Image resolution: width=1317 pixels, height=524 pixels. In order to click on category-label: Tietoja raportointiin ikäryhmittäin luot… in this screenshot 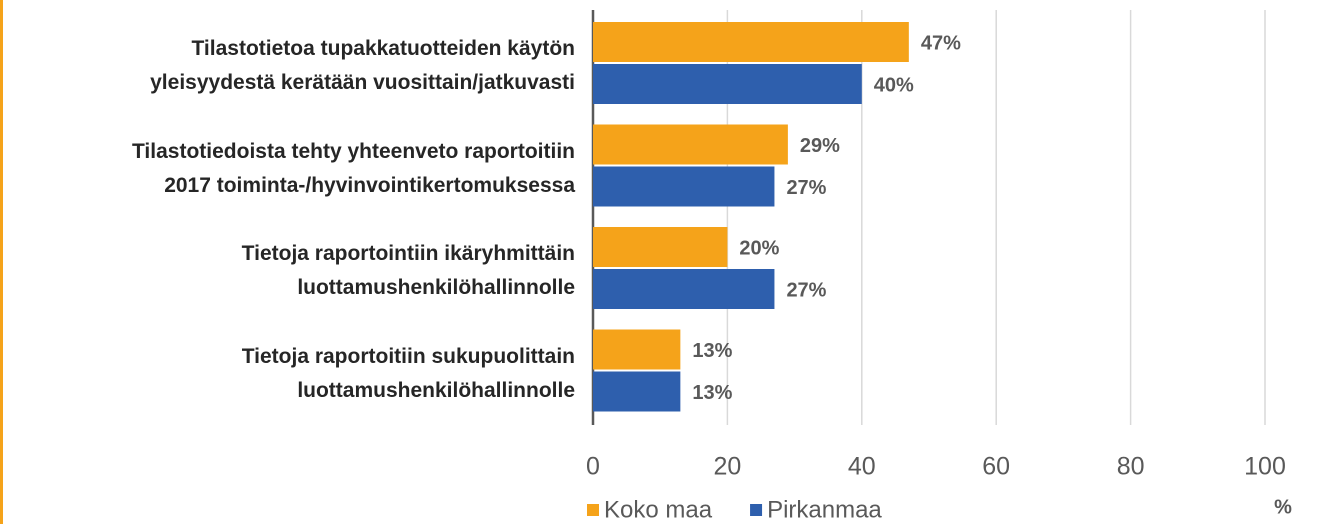, I will do `click(408, 271)`.